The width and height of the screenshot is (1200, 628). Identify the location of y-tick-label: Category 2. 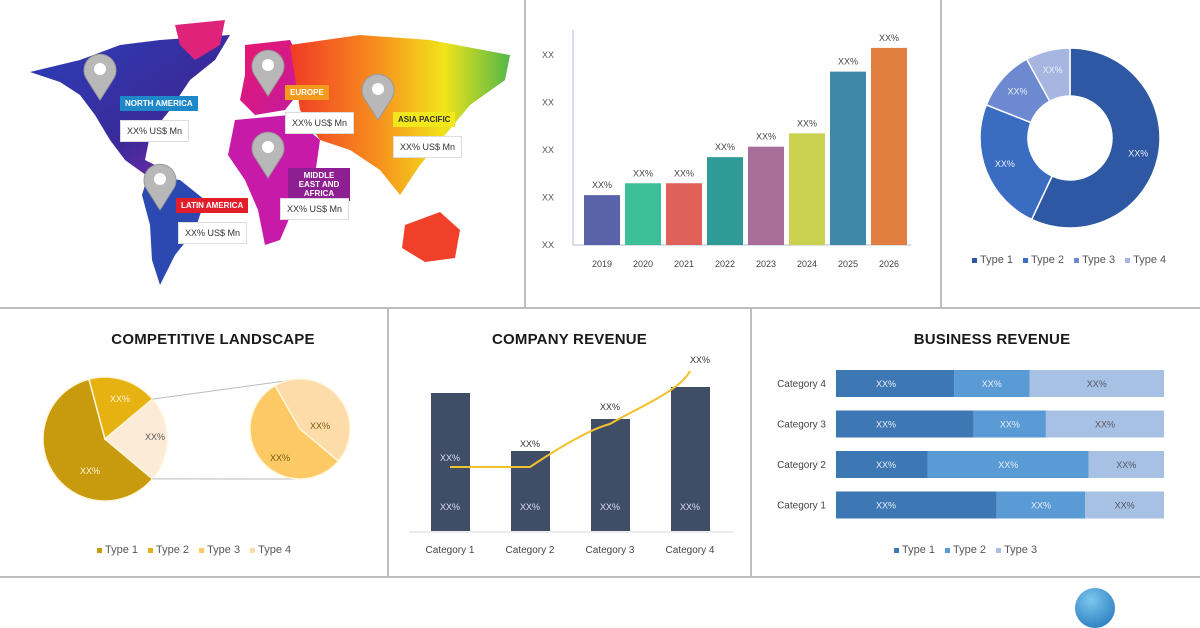
(801, 465).